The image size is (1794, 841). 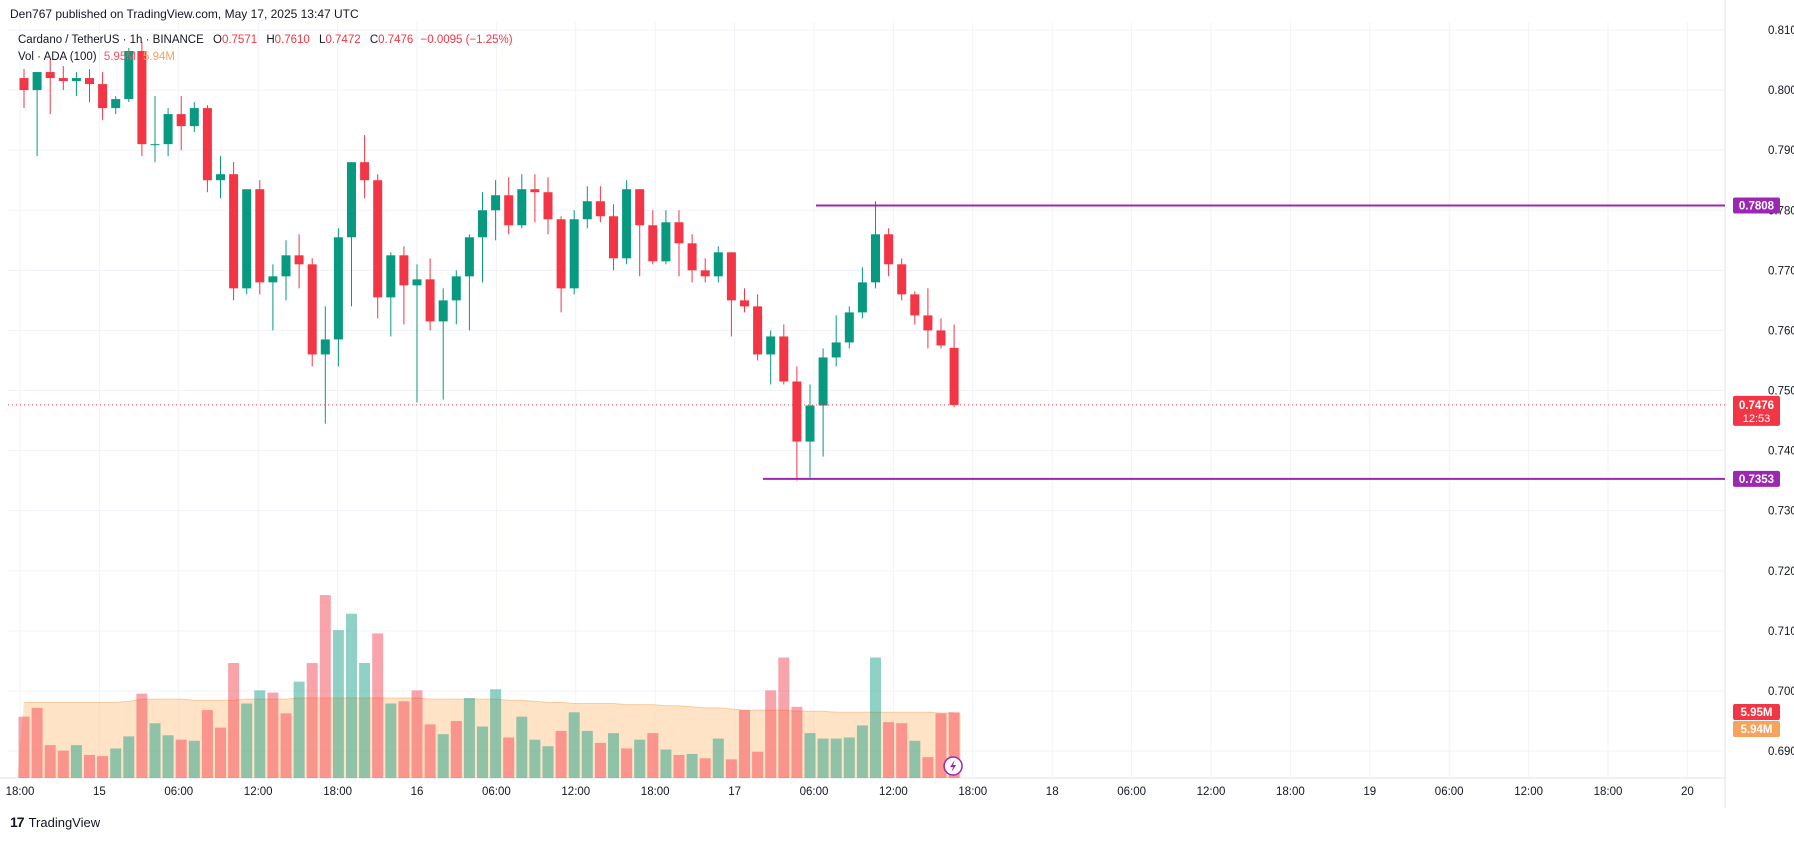 I want to click on x-tick-label: 15, so click(x=99, y=792).